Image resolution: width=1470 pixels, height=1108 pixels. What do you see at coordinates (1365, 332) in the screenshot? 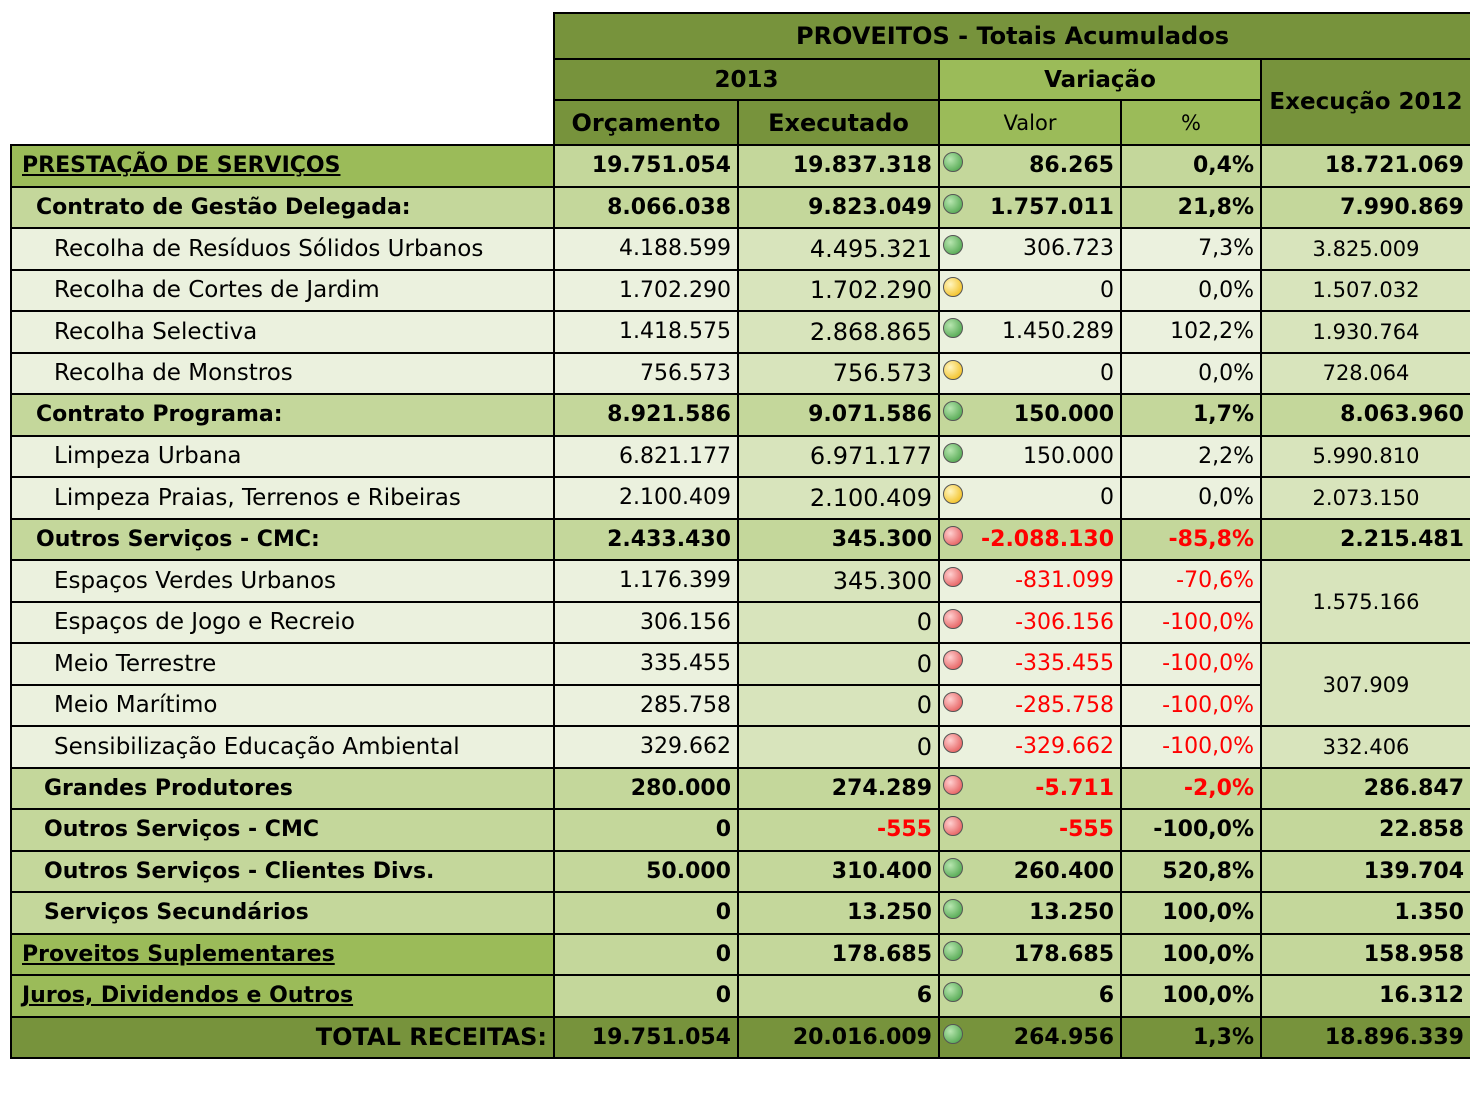
I see `previous-year-cell: 1.930.764` at bounding box center [1365, 332].